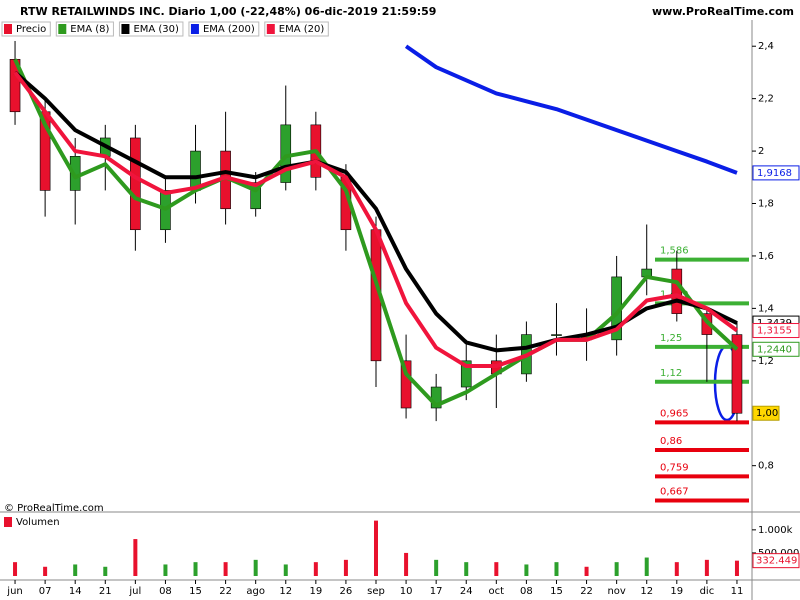 The width and height of the screenshot is (800, 600). I want to click on x-tick-label: 17, so click(436, 591).